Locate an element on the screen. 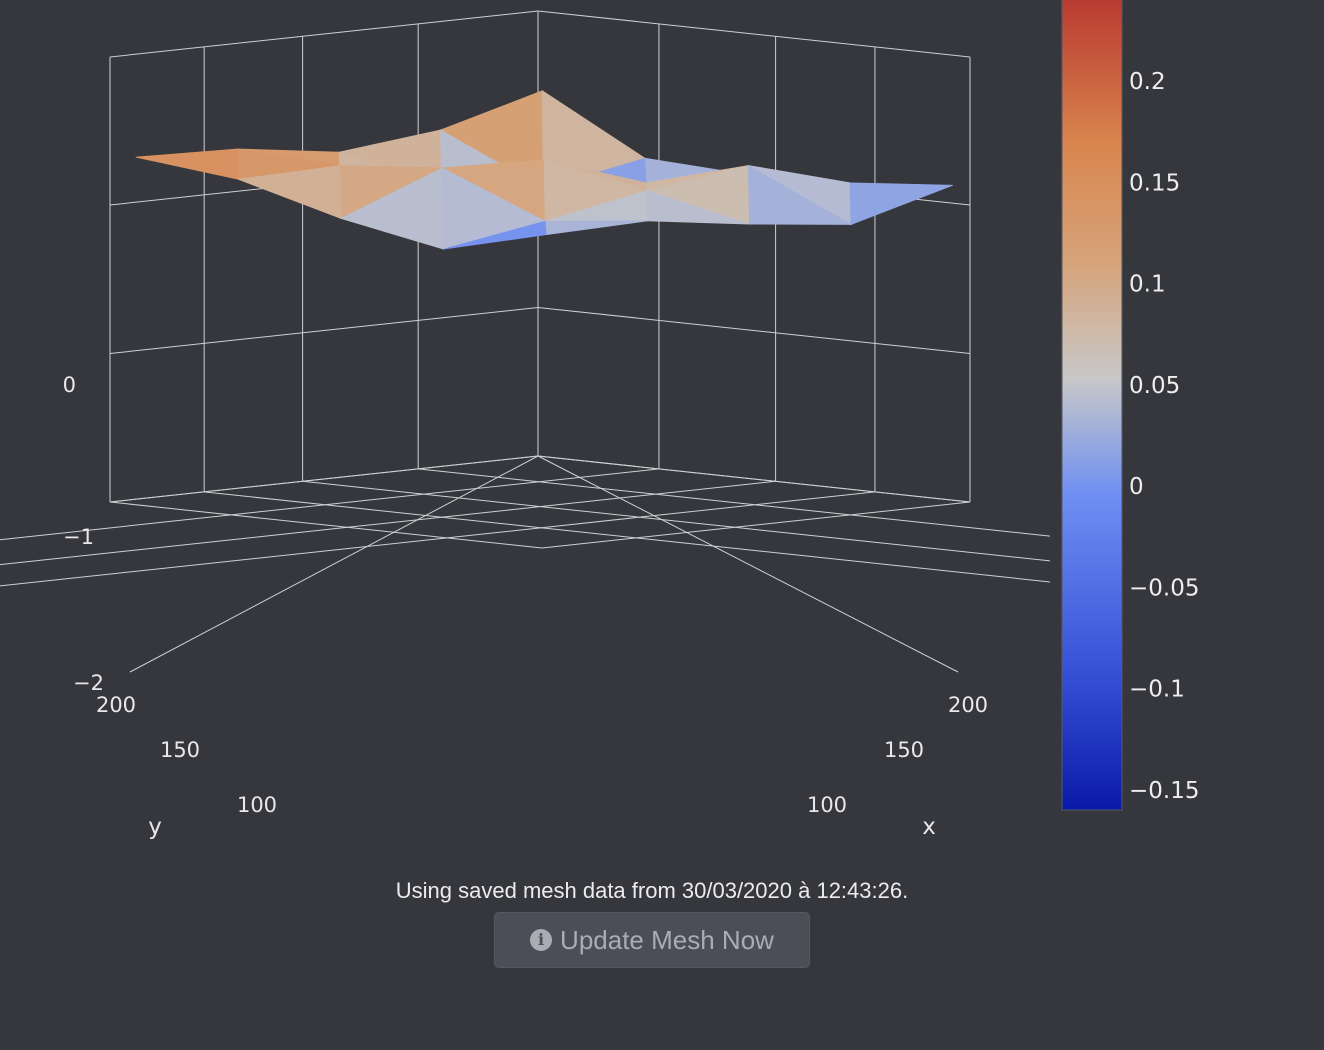 This screenshot has width=1324, height=1050. info-icon: i is located at coordinates (541, 940).